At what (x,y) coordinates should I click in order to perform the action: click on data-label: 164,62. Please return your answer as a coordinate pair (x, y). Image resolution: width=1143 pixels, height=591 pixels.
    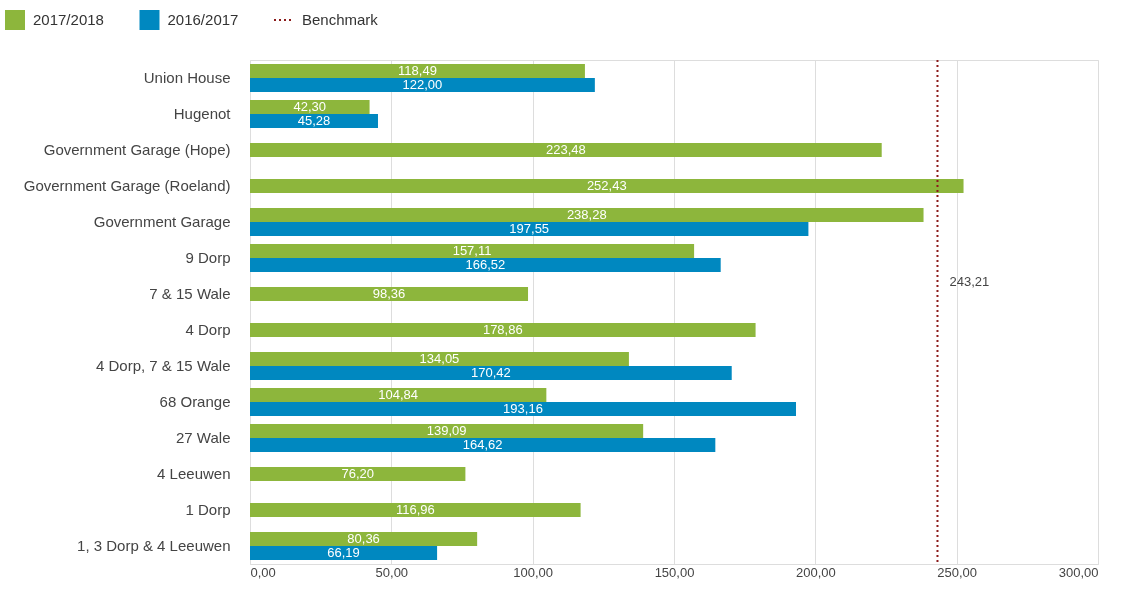
    Looking at the image, I should click on (482, 444).